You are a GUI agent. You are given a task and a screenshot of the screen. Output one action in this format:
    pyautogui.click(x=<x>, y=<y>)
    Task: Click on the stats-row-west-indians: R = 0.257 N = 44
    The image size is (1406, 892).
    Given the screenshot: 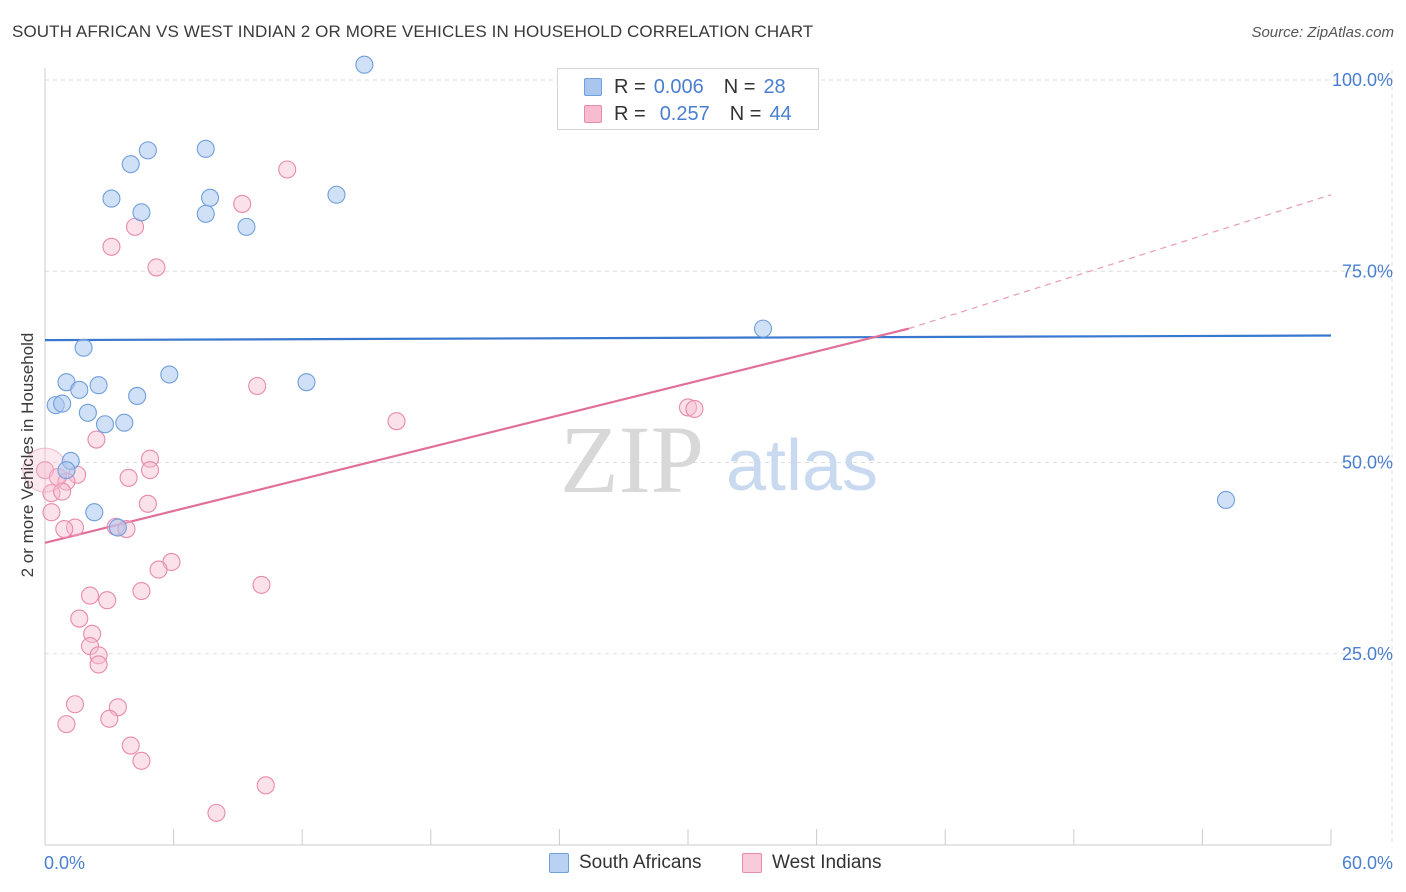 What is the action you would take?
    pyautogui.click(x=688, y=114)
    